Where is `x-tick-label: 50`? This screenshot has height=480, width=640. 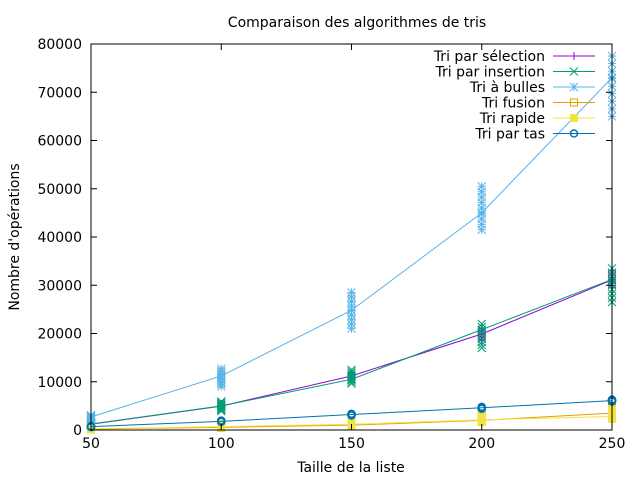
x-tick-label: 50 is located at coordinates (91, 444).